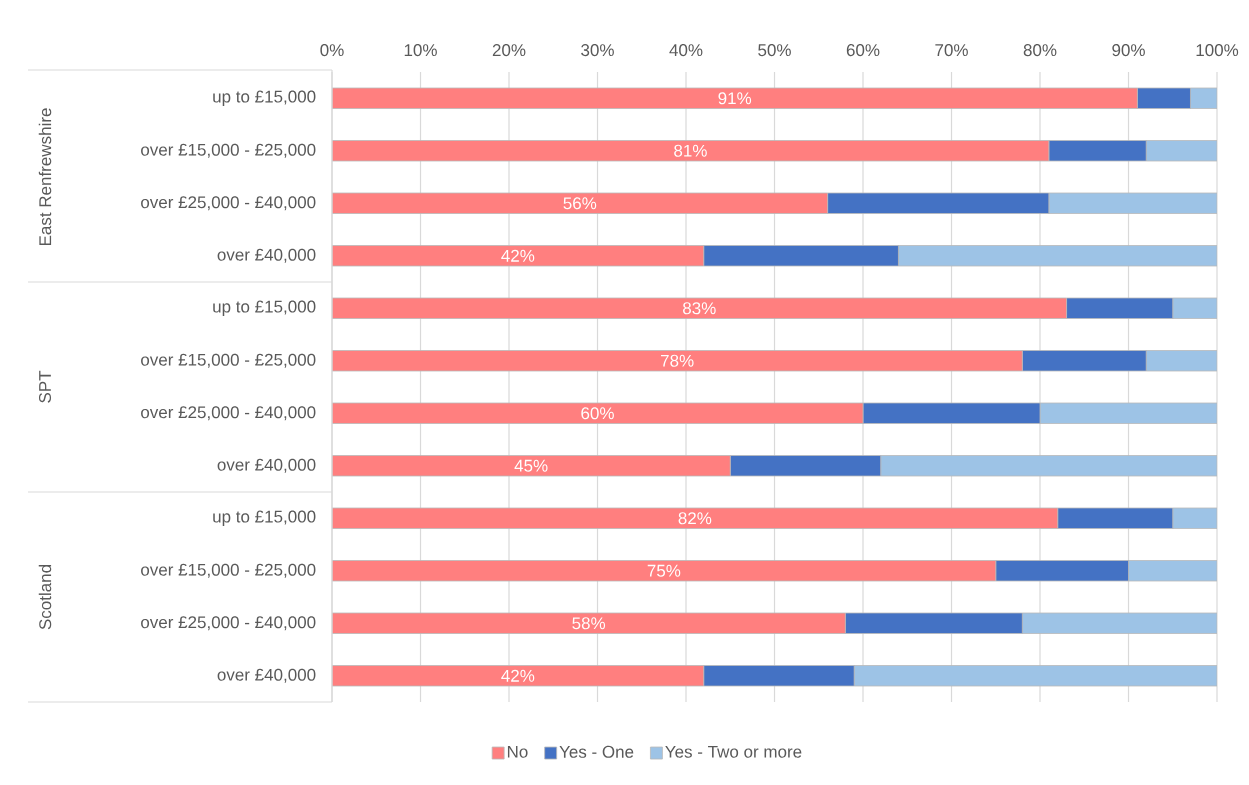 Image resolution: width=1249 pixels, height=785 pixels. Describe the element at coordinates (686, 50) in the screenshot. I see `x-tick-label: 40%` at that location.